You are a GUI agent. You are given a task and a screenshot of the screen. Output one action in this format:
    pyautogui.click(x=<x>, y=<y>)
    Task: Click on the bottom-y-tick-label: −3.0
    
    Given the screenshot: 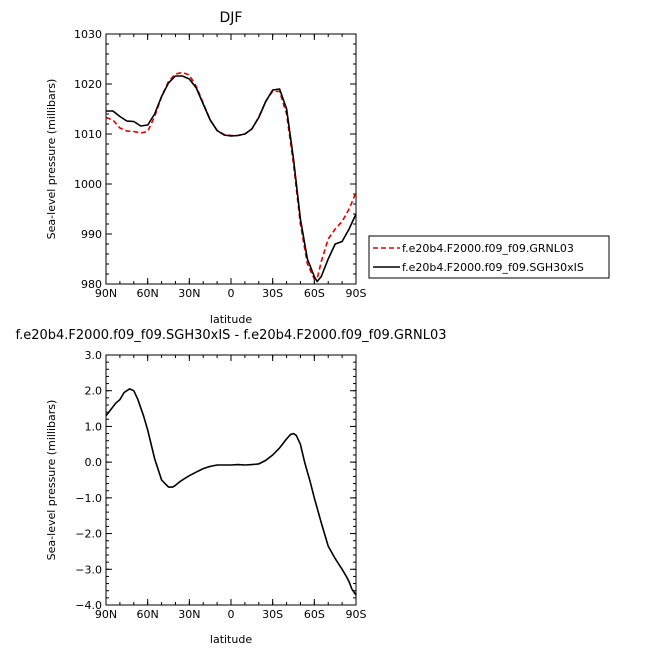 What is the action you would take?
    pyautogui.click(x=88, y=569)
    